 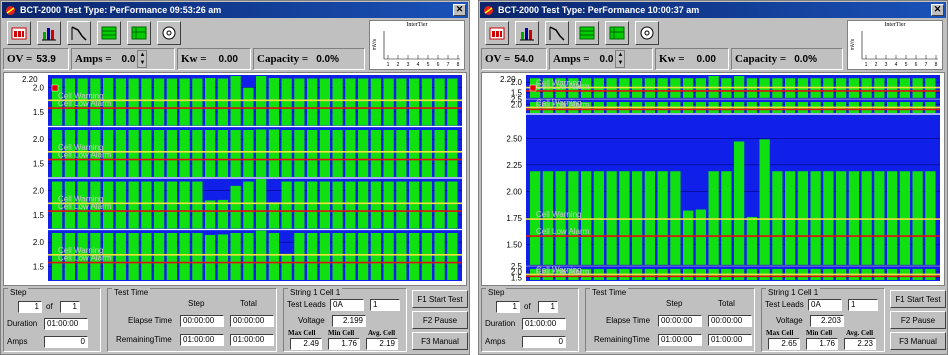 What do you see at coordinates (142, 59) in the screenshot?
I see `amps-spinner: ▲ ▼` at bounding box center [142, 59].